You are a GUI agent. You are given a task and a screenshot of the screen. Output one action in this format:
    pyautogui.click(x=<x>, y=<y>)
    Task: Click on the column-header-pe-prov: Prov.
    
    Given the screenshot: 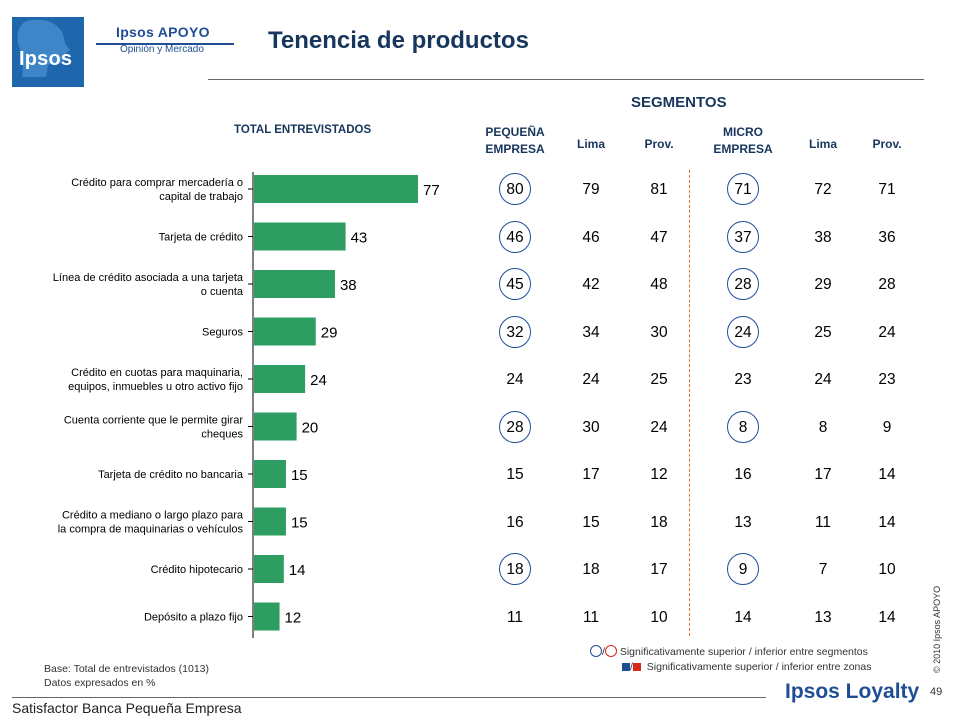 What is the action you would take?
    pyautogui.click(x=659, y=144)
    